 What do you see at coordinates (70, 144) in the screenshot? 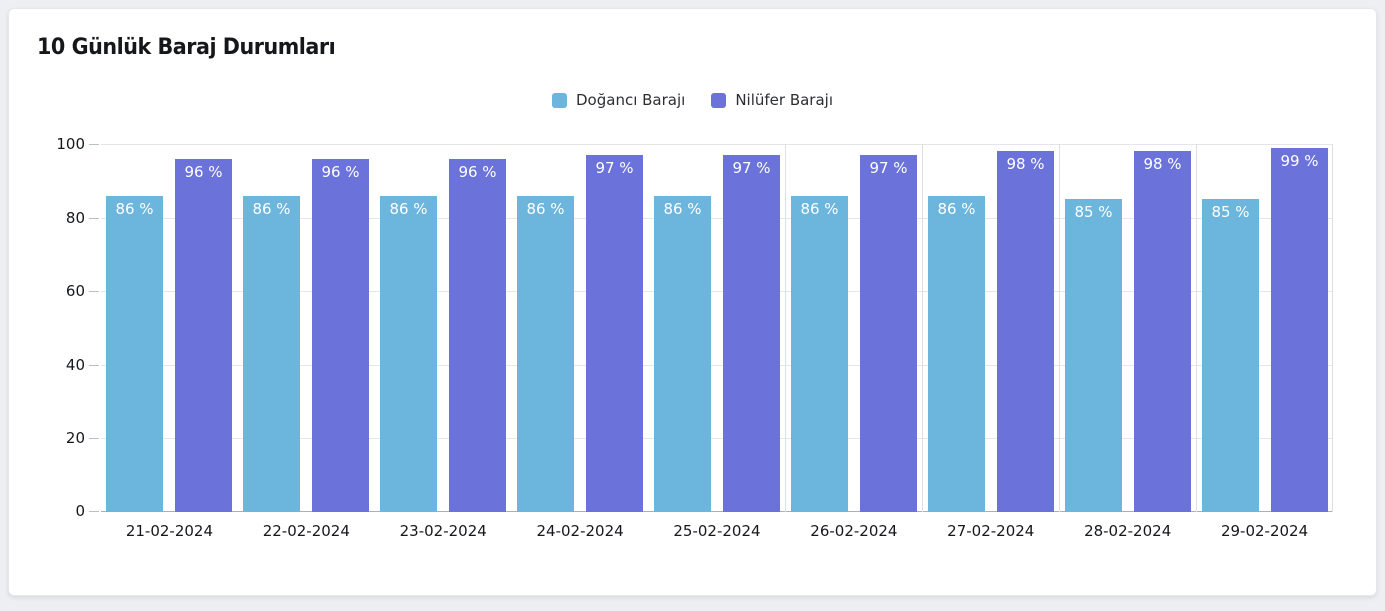
I see `y-axis-label: 100` at bounding box center [70, 144].